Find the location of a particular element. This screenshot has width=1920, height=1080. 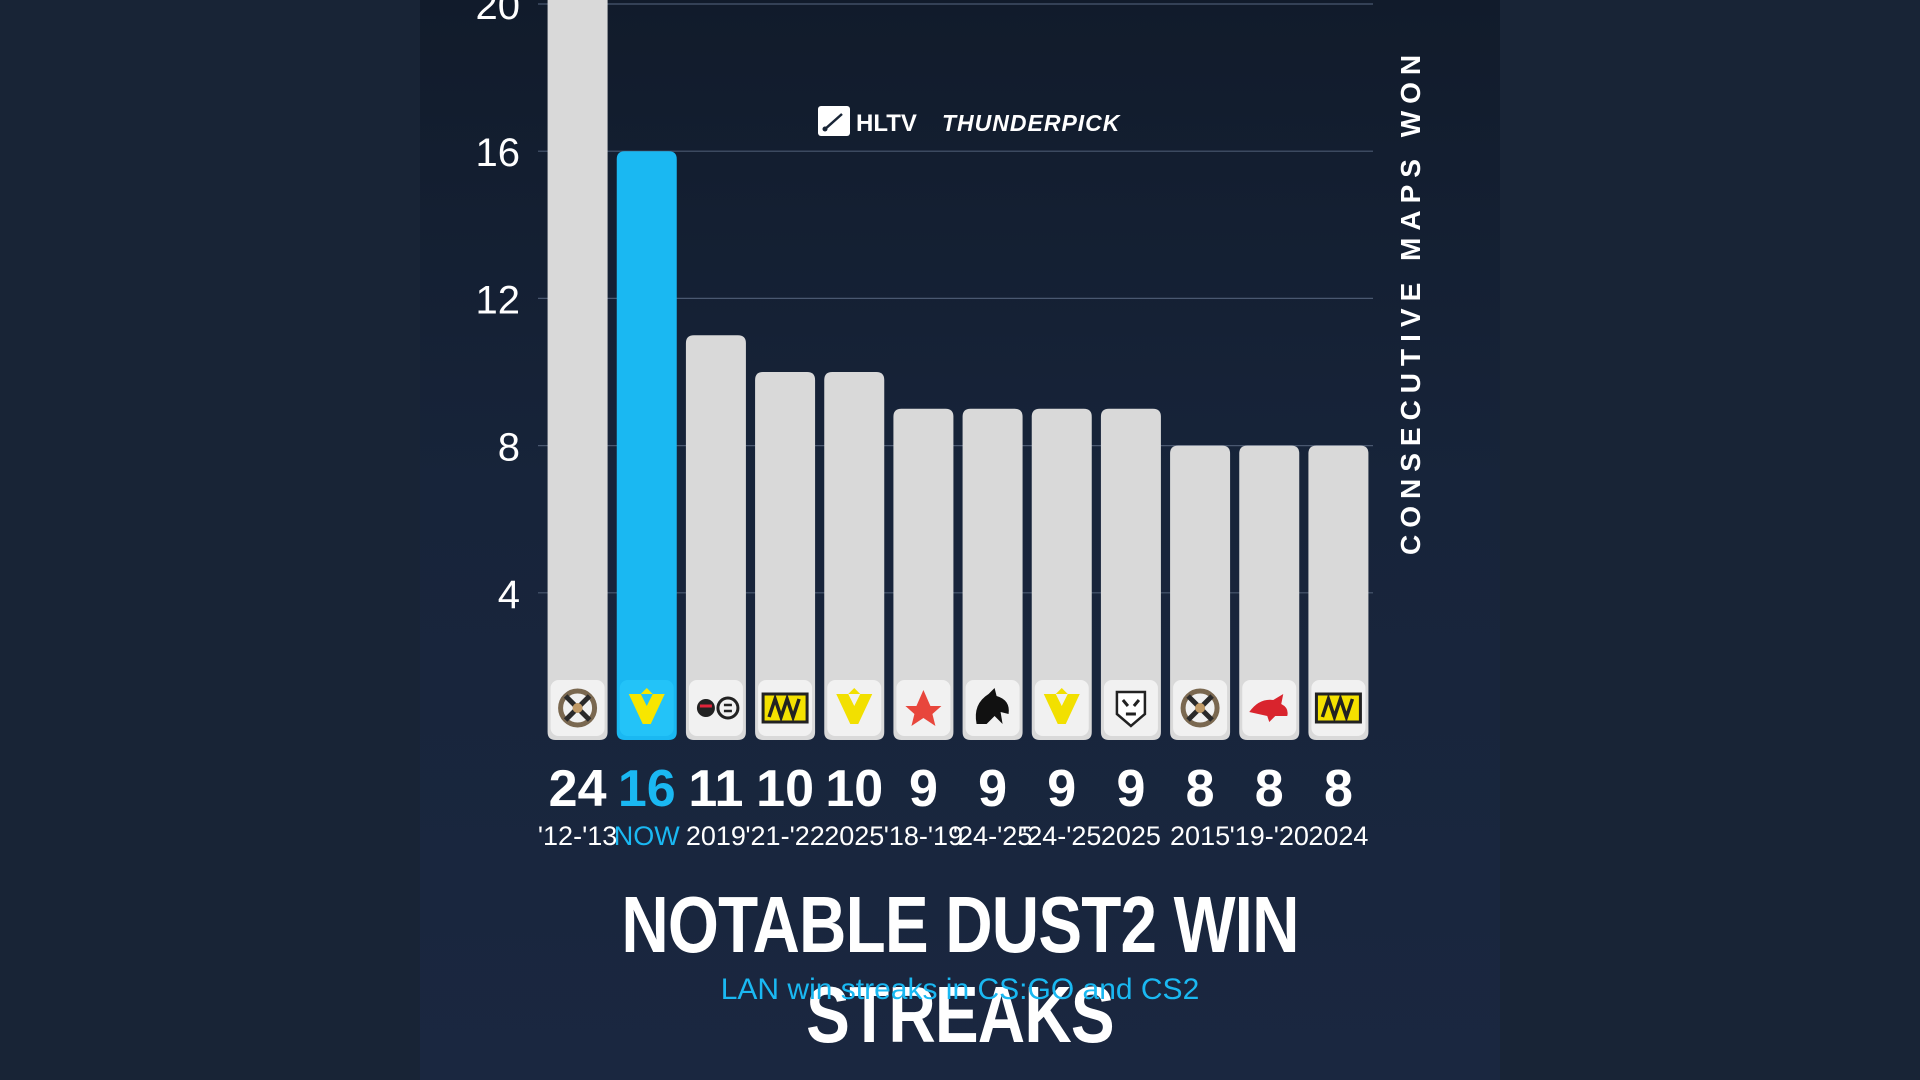

sponsor-logos: HLTV THUNDERPICK is located at coordinates (969, 121).